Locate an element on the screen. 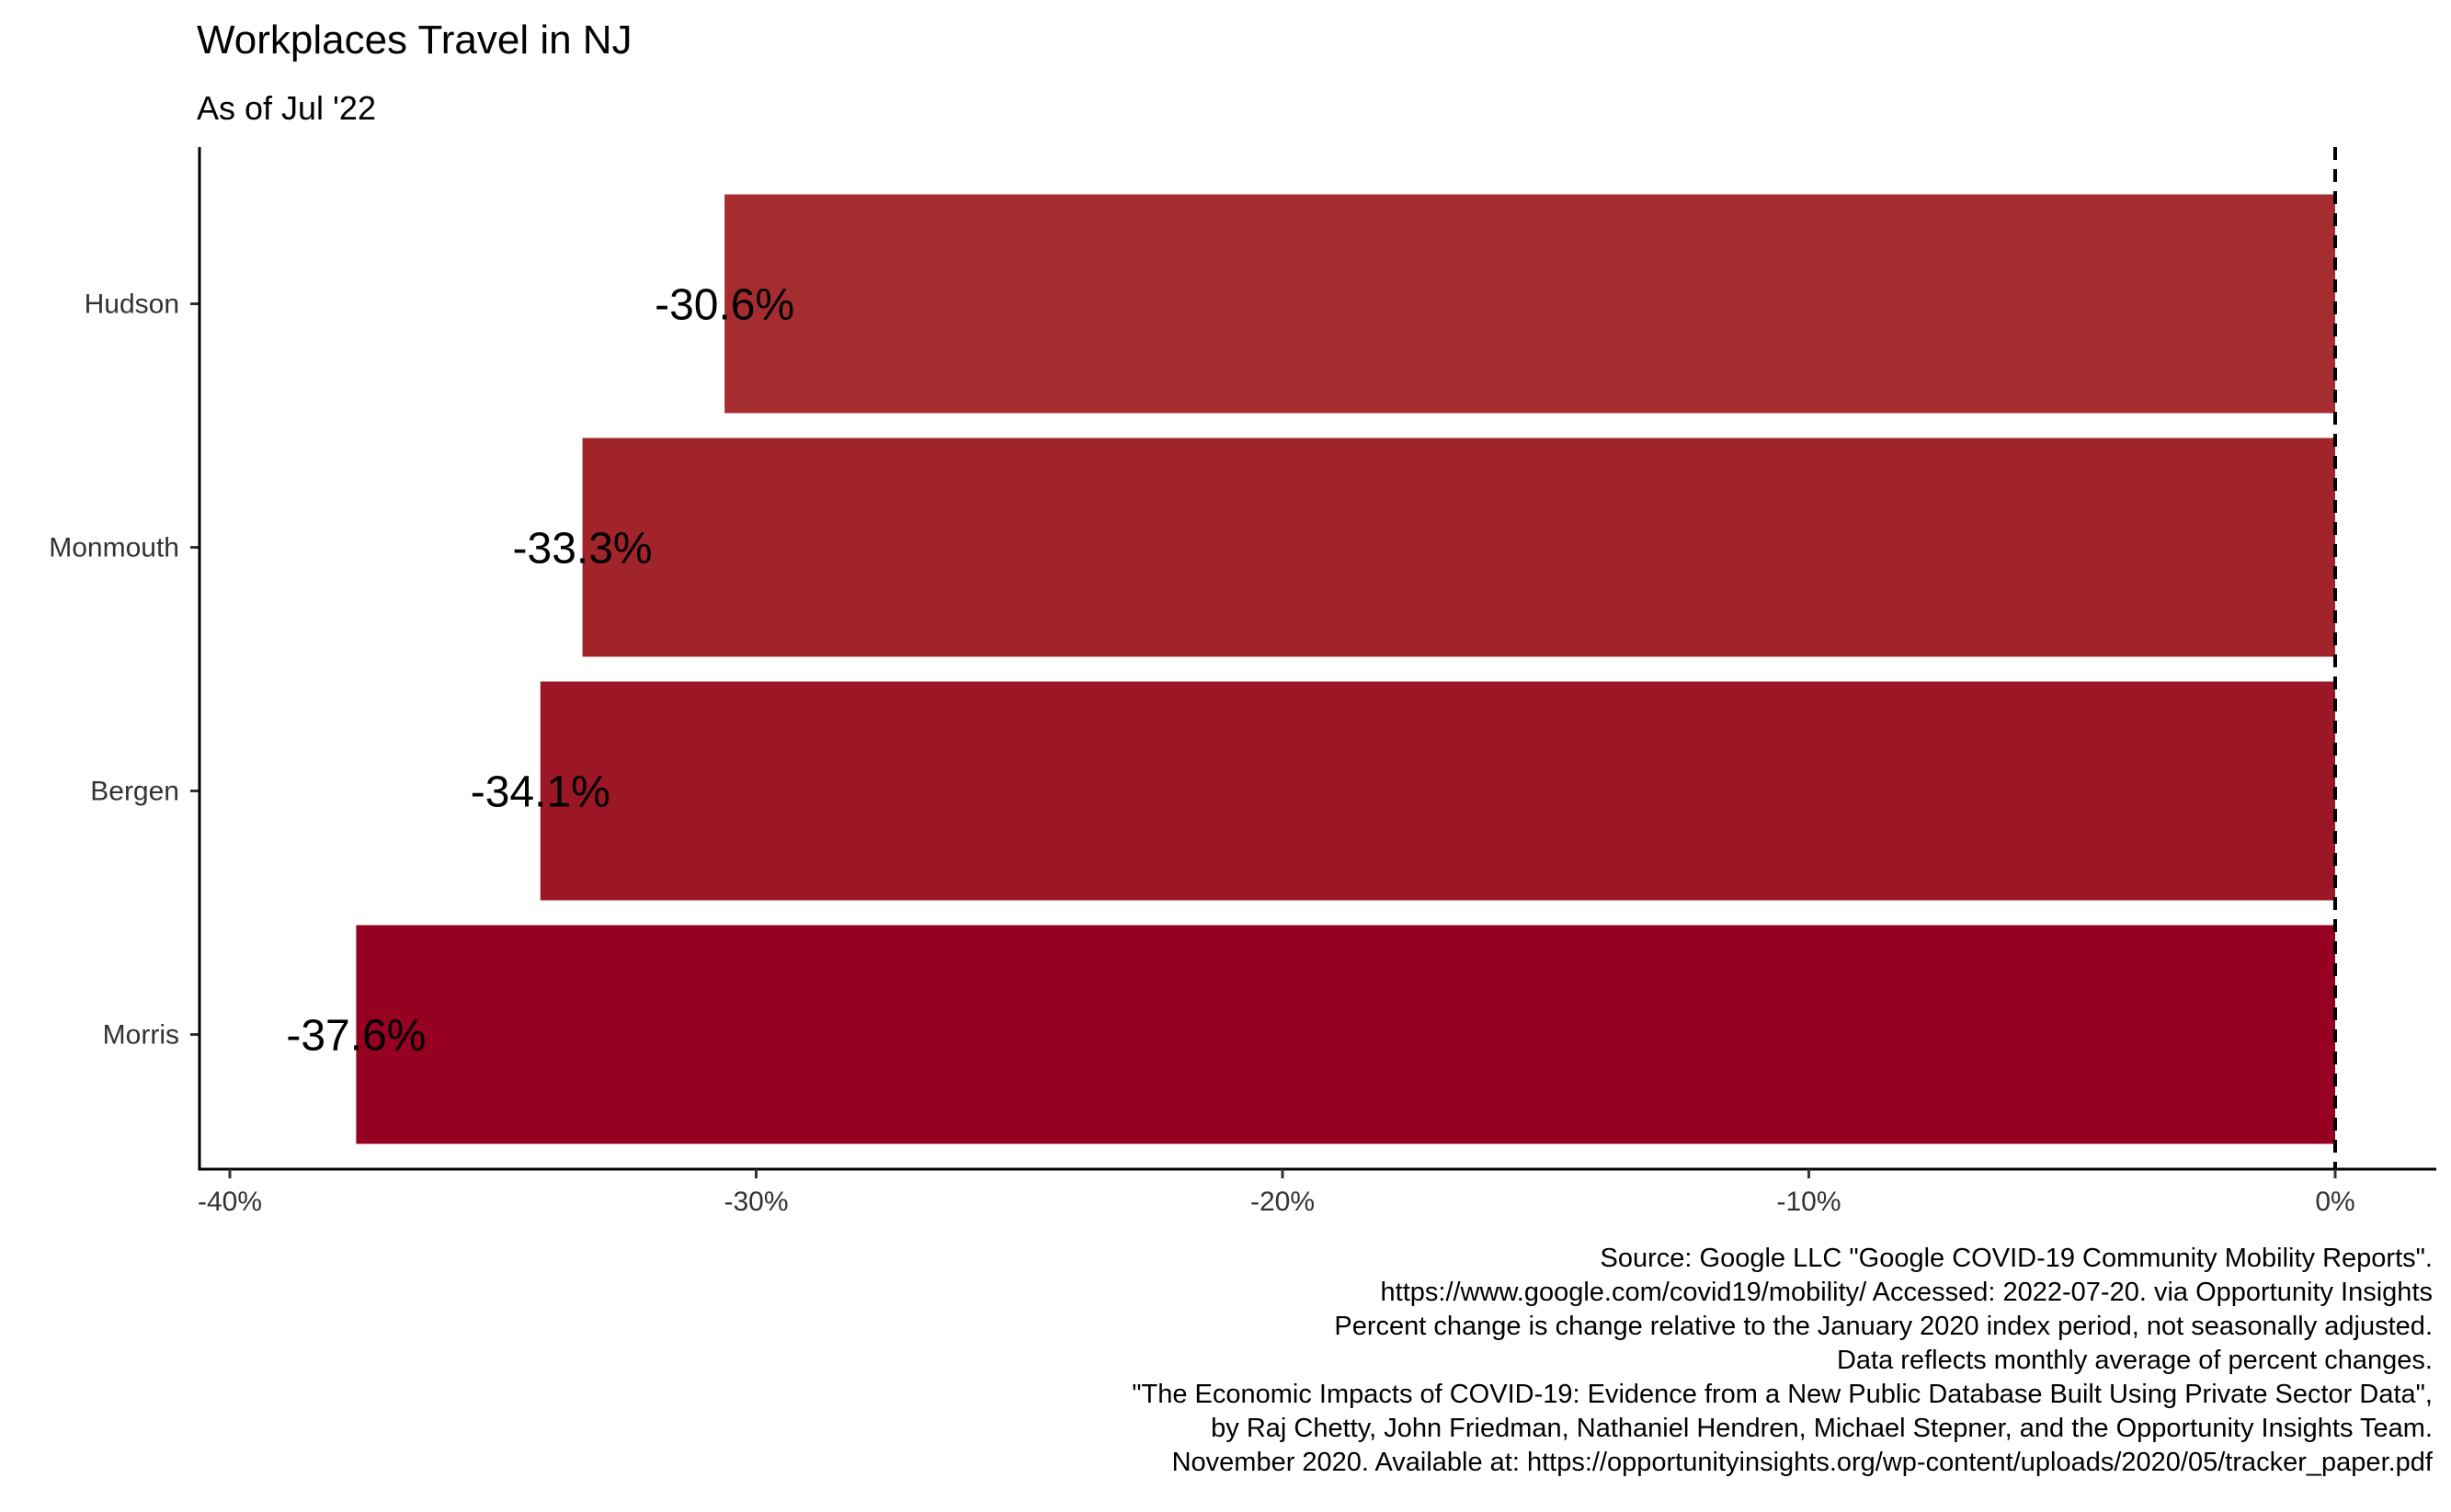 This screenshot has height=1512, width=2451. value-labels-layer: -30.6% -33.3% -34.1% -37.6% is located at coordinates (540, 671).